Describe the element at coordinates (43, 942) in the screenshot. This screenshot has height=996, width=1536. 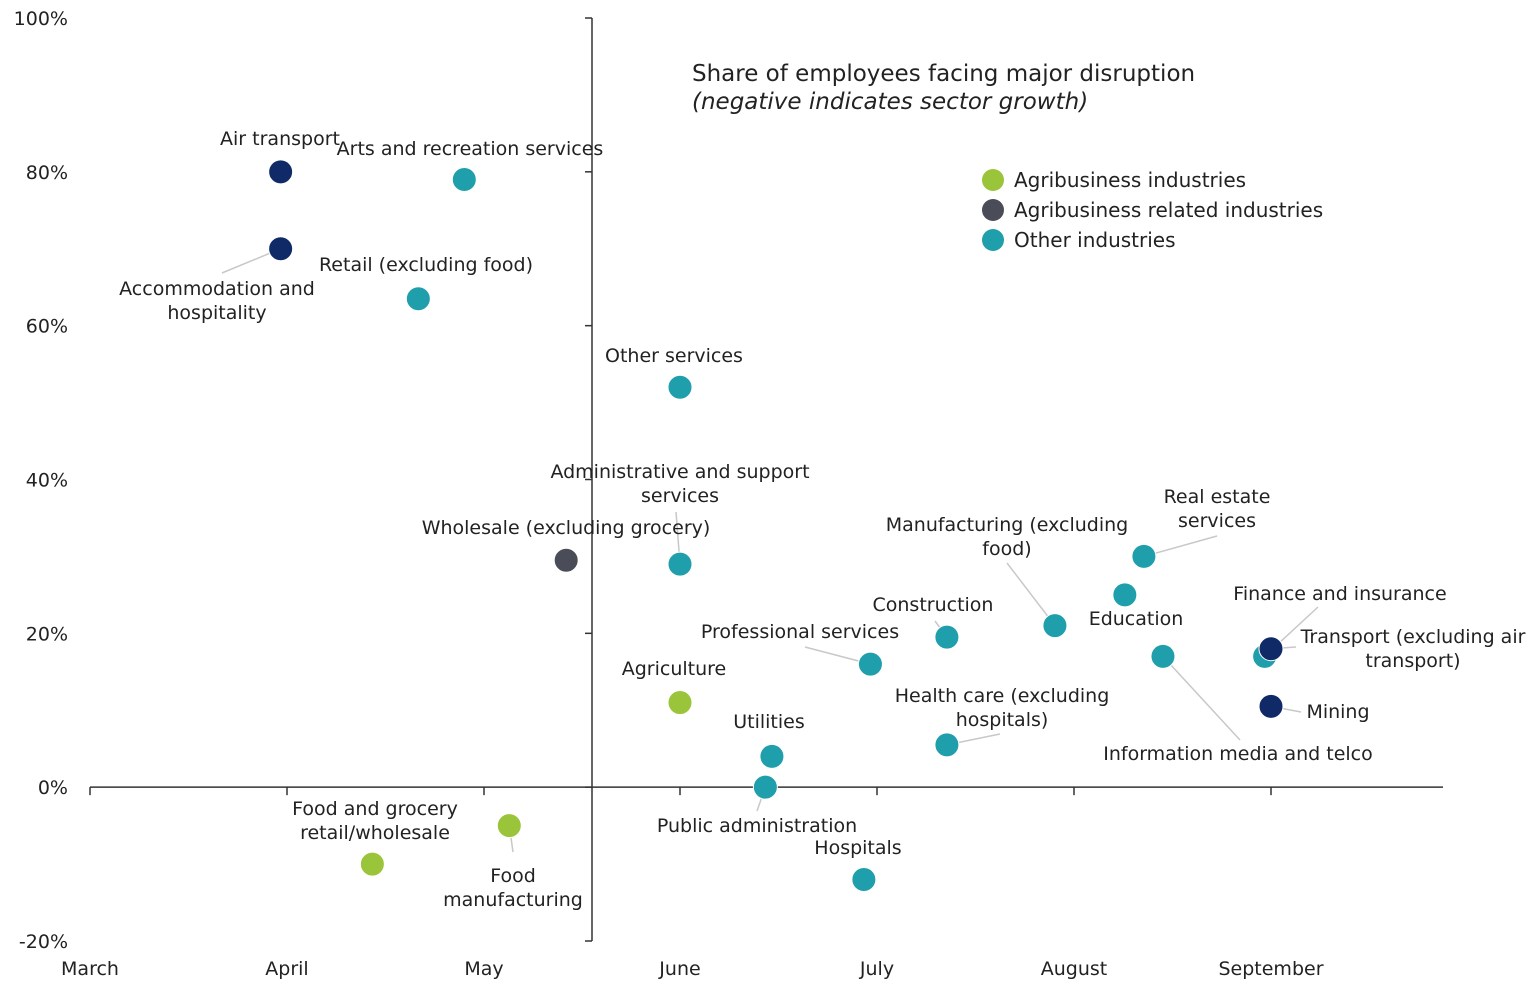
I see `y-tick-label: -20%` at that location.